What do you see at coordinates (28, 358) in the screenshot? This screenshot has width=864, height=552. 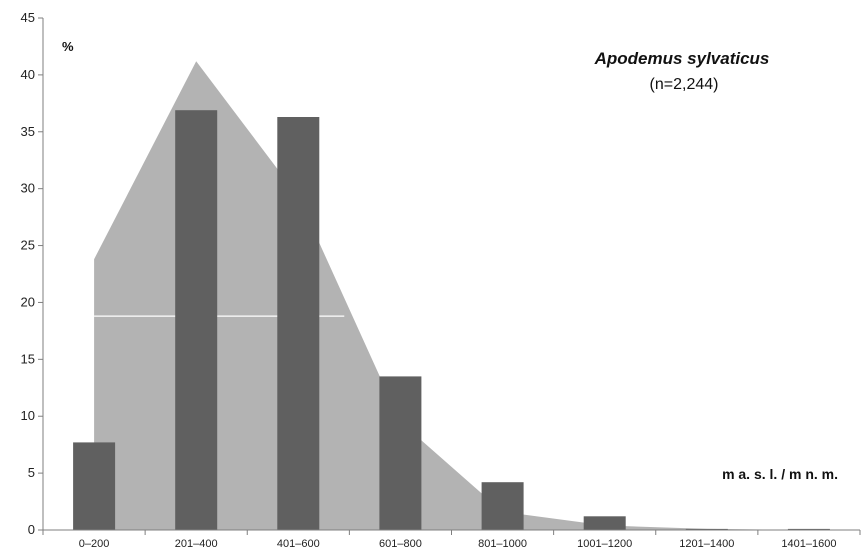 I see `y-tick-label: 15` at bounding box center [28, 358].